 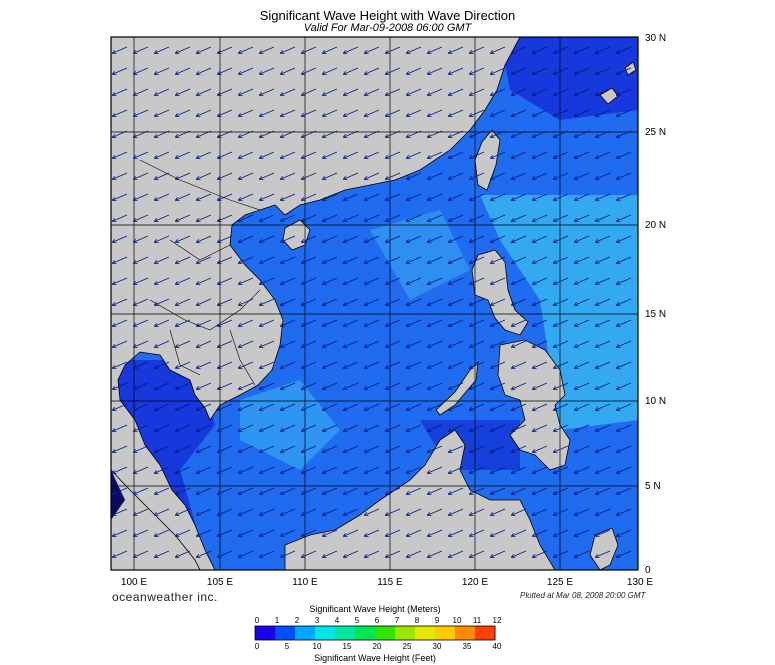 What do you see at coordinates (377, 620) in the screenshot?
I see `meters-tick: 6` at bounding box center [377, 620].